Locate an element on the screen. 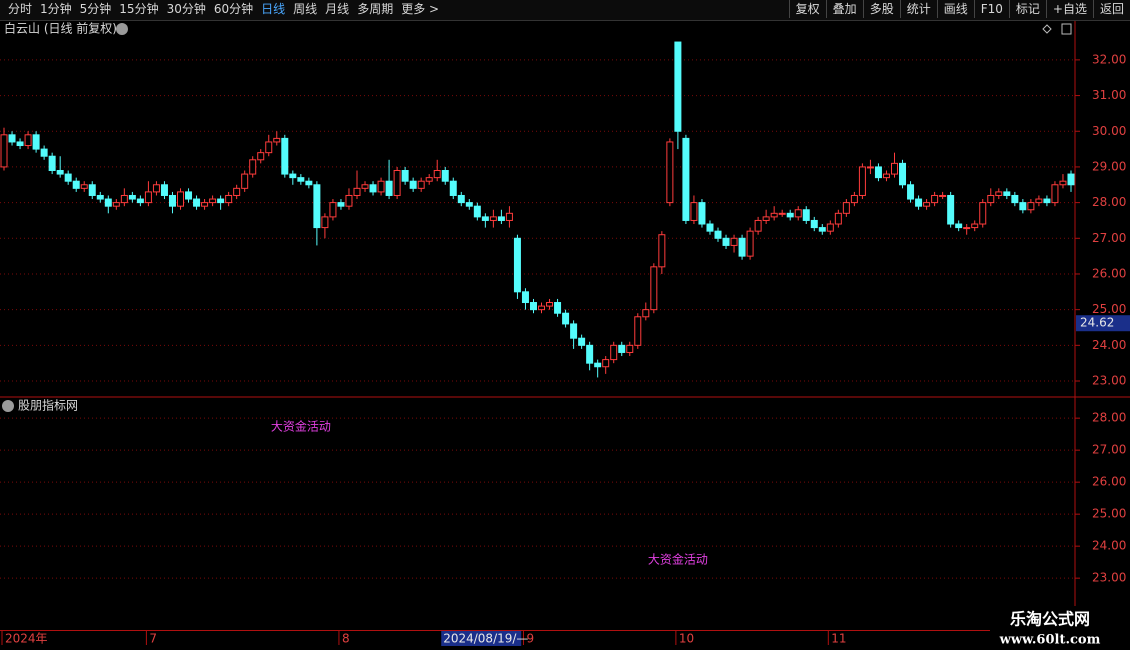 The width and height of the screenshot is (1130, 650). tool-button: 叠加 is located at coordinates (844, 9).